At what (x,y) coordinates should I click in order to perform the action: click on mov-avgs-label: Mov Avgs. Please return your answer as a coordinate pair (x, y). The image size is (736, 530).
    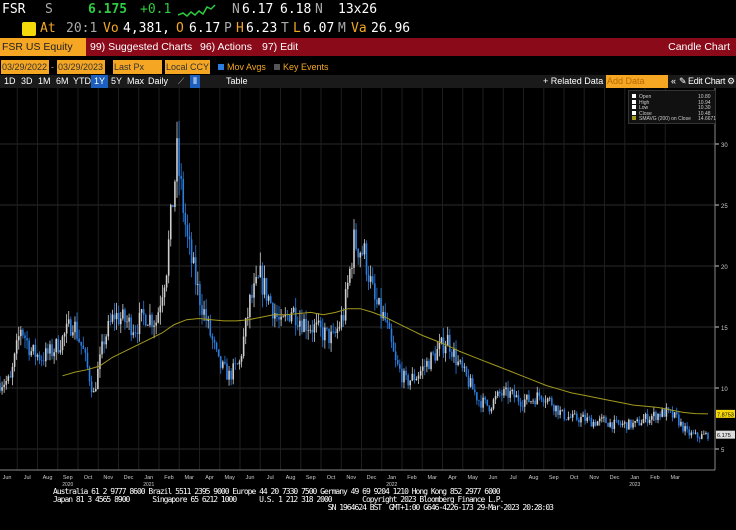
    Looking at the image, I should click on (246, 67).